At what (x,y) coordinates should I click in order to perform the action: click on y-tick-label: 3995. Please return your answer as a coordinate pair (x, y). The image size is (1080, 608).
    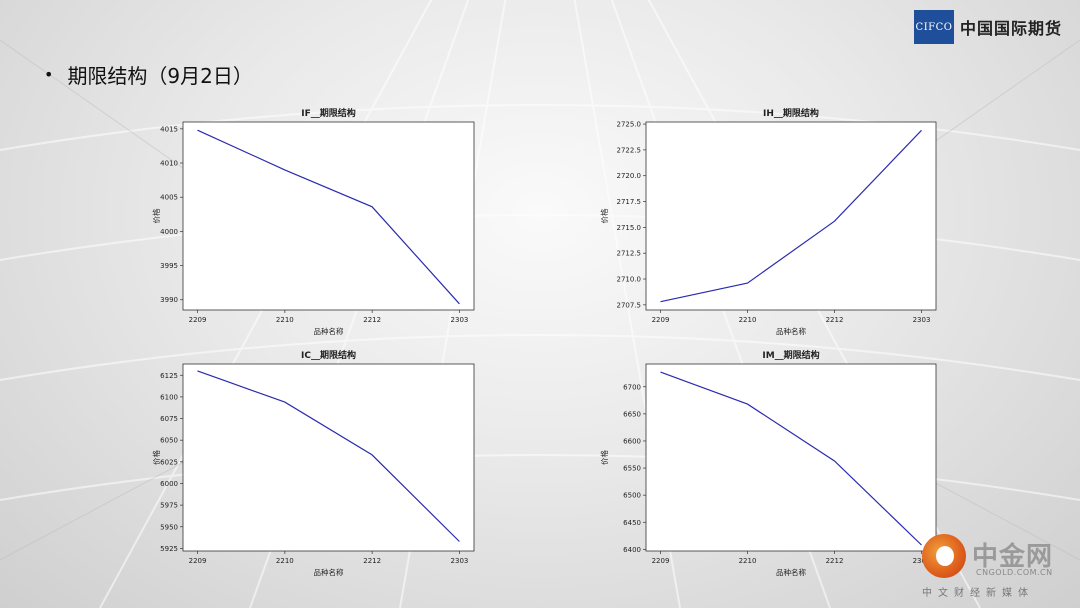
    Looking at the image, I should click on (169, 266).